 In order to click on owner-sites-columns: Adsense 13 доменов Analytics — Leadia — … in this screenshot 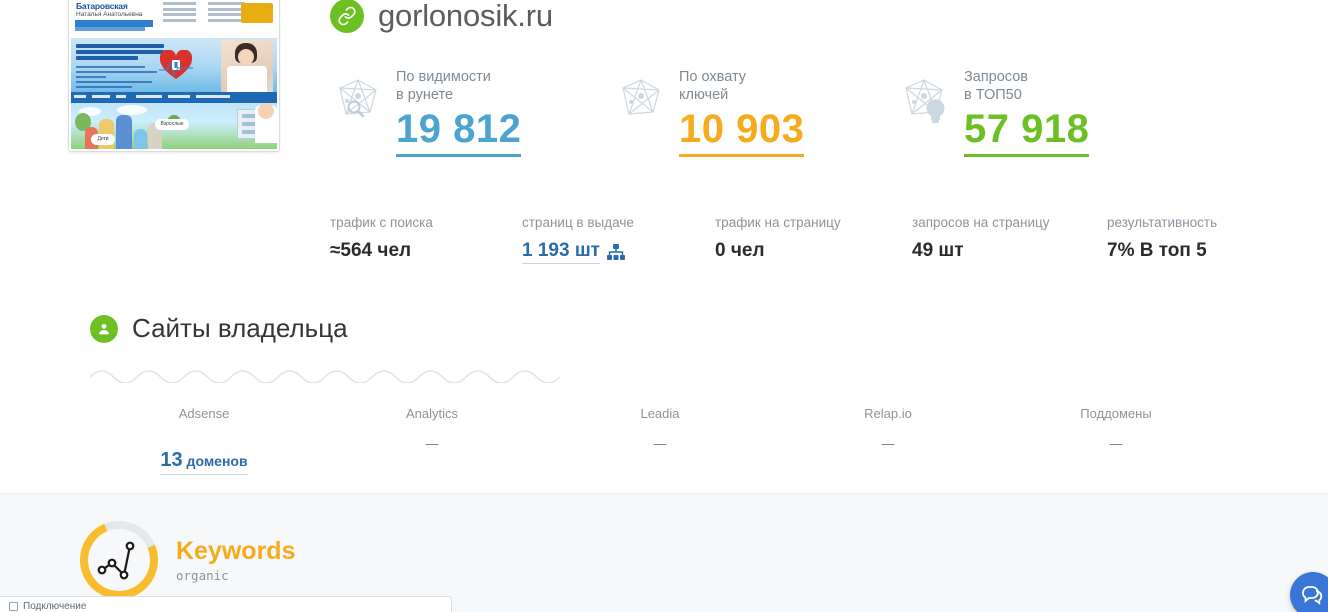, I will do `click(670, 440)`.